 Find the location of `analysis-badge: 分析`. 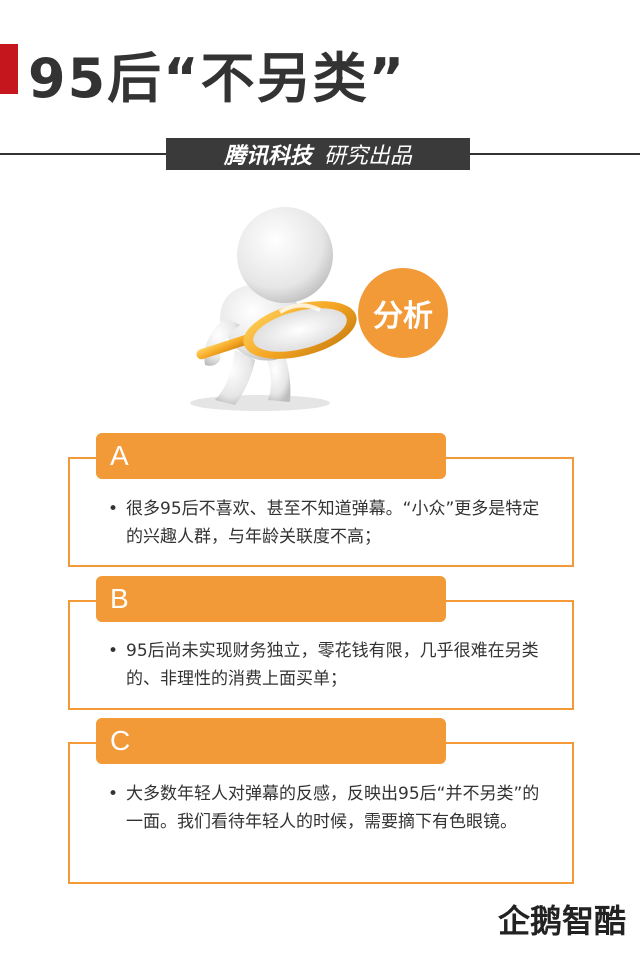

analysis-badge: 分析 is located at coordinates (403, 313).